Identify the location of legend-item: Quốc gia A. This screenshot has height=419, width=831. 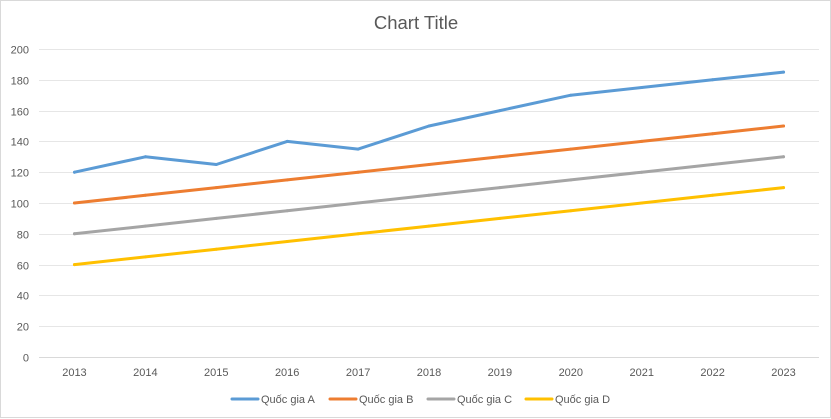
(272, 400).